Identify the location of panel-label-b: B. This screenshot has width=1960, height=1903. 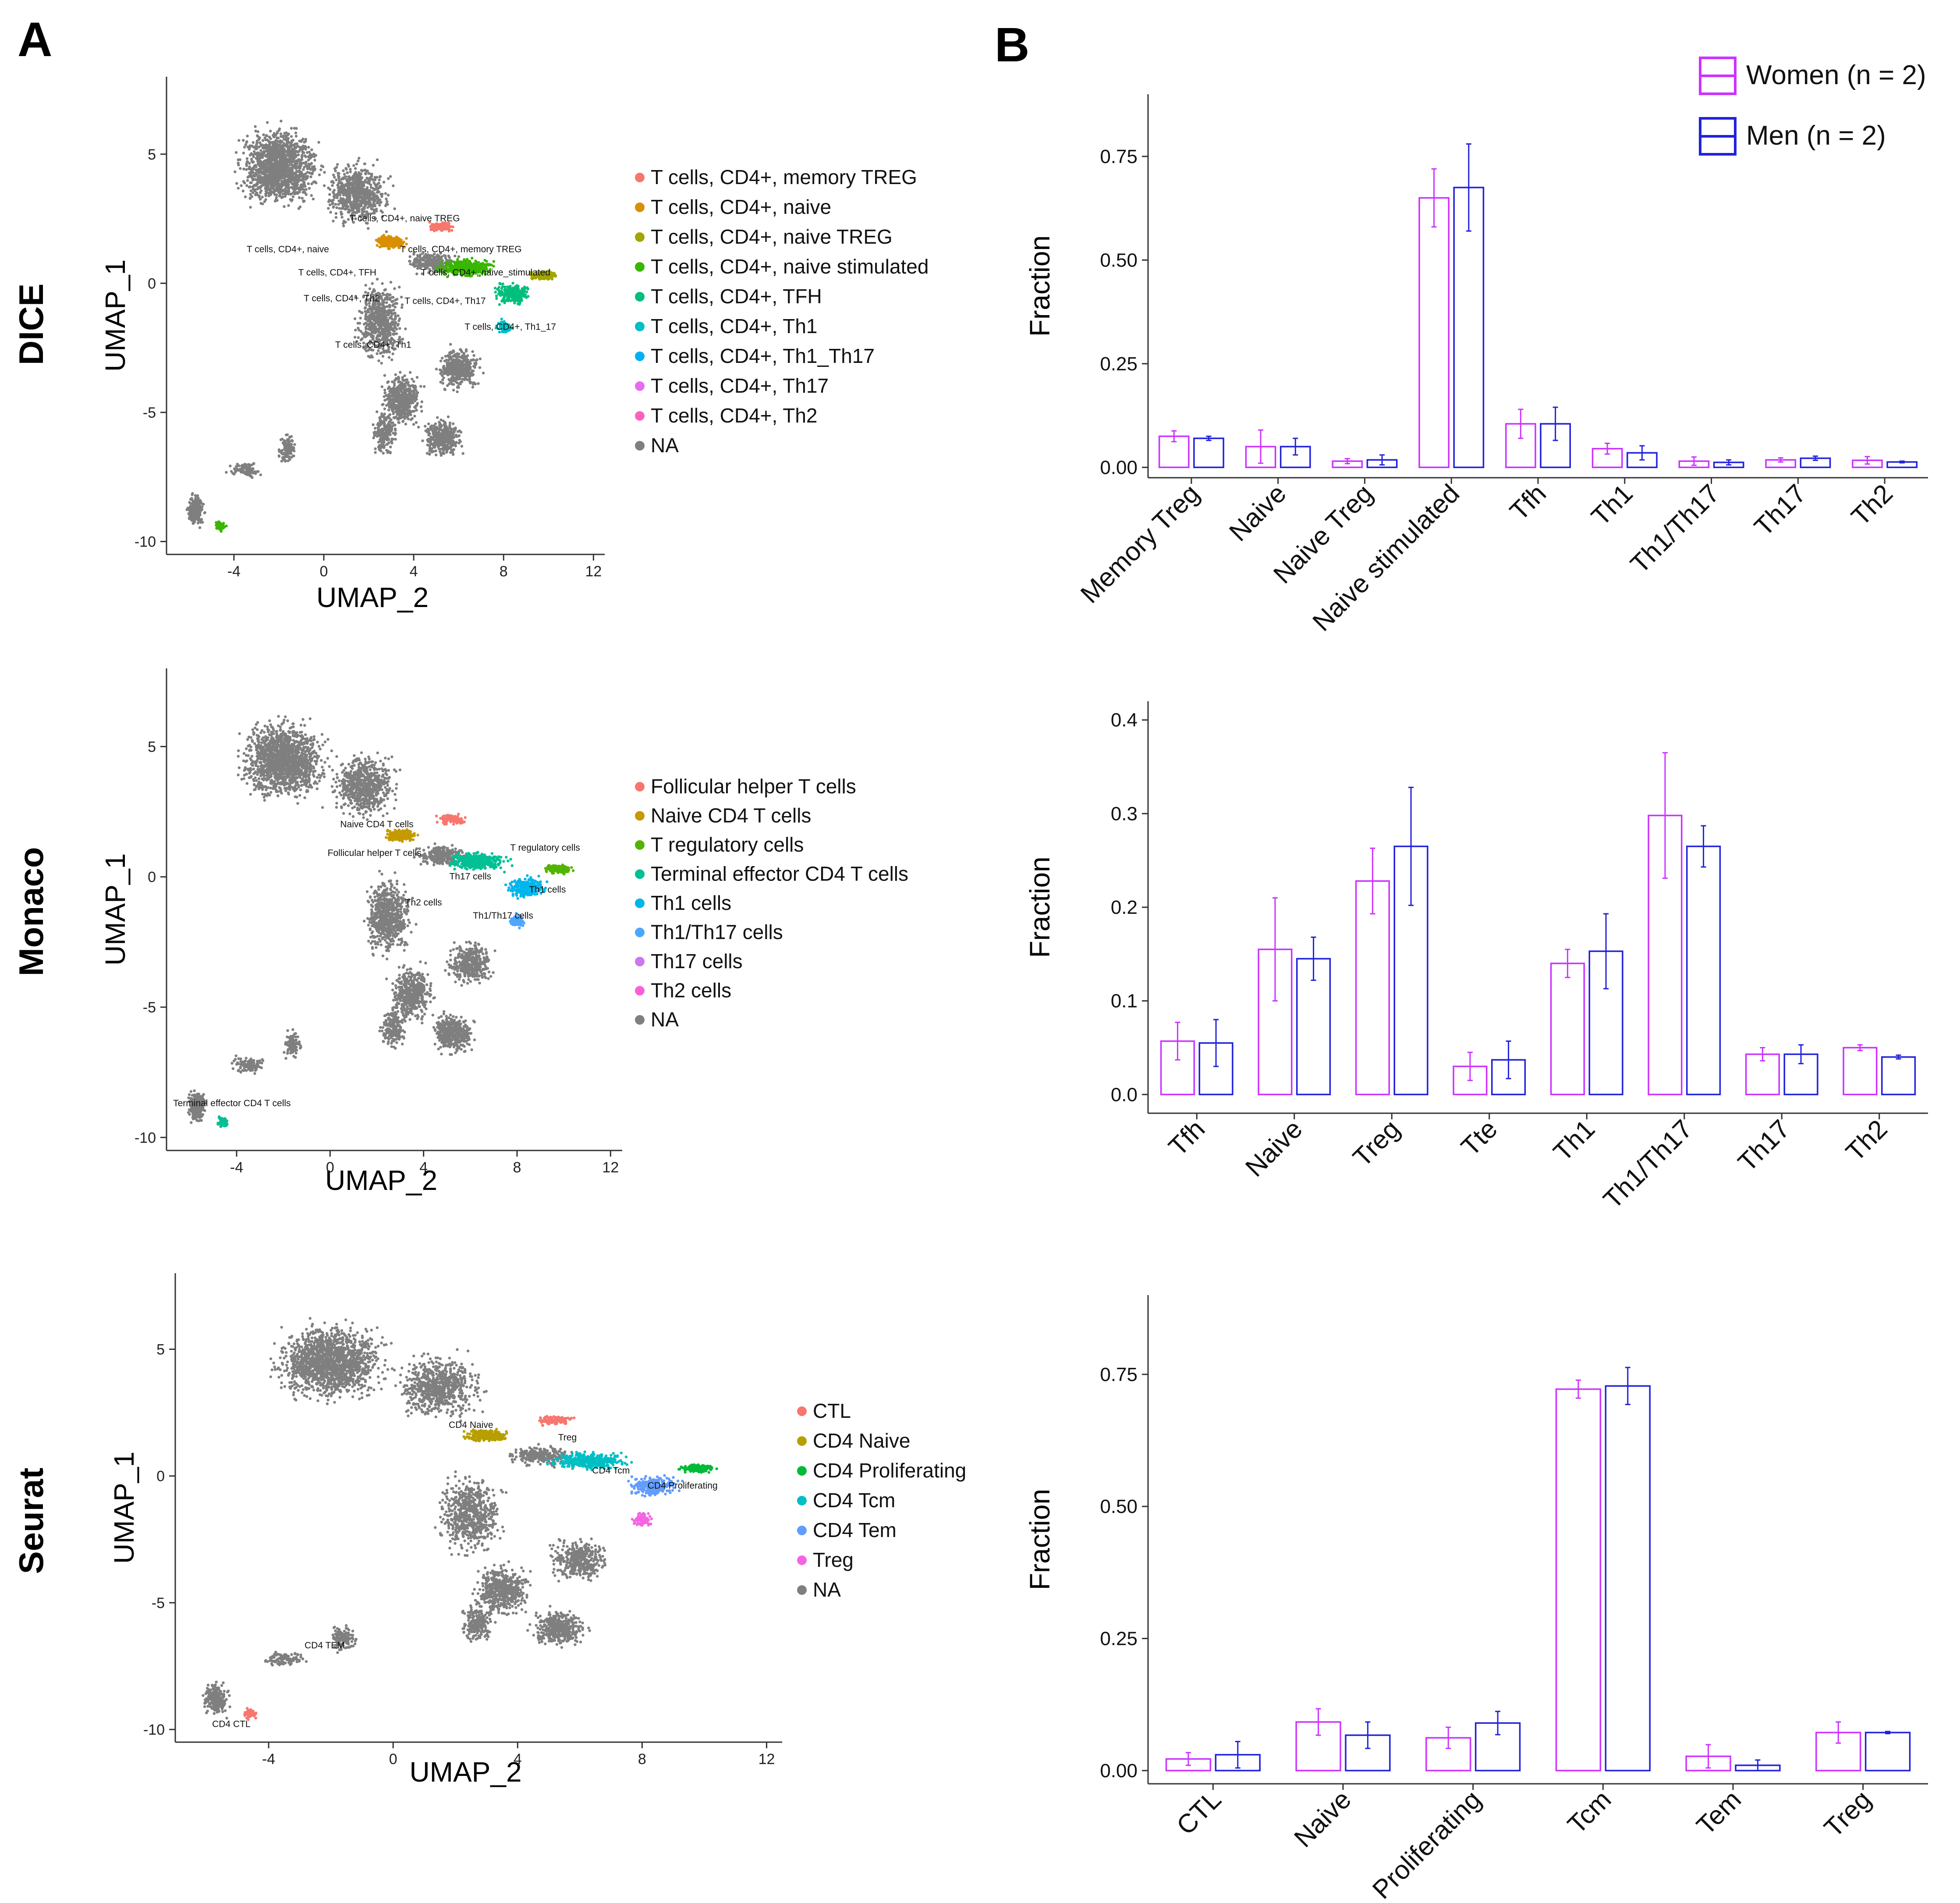
(1012, 45).